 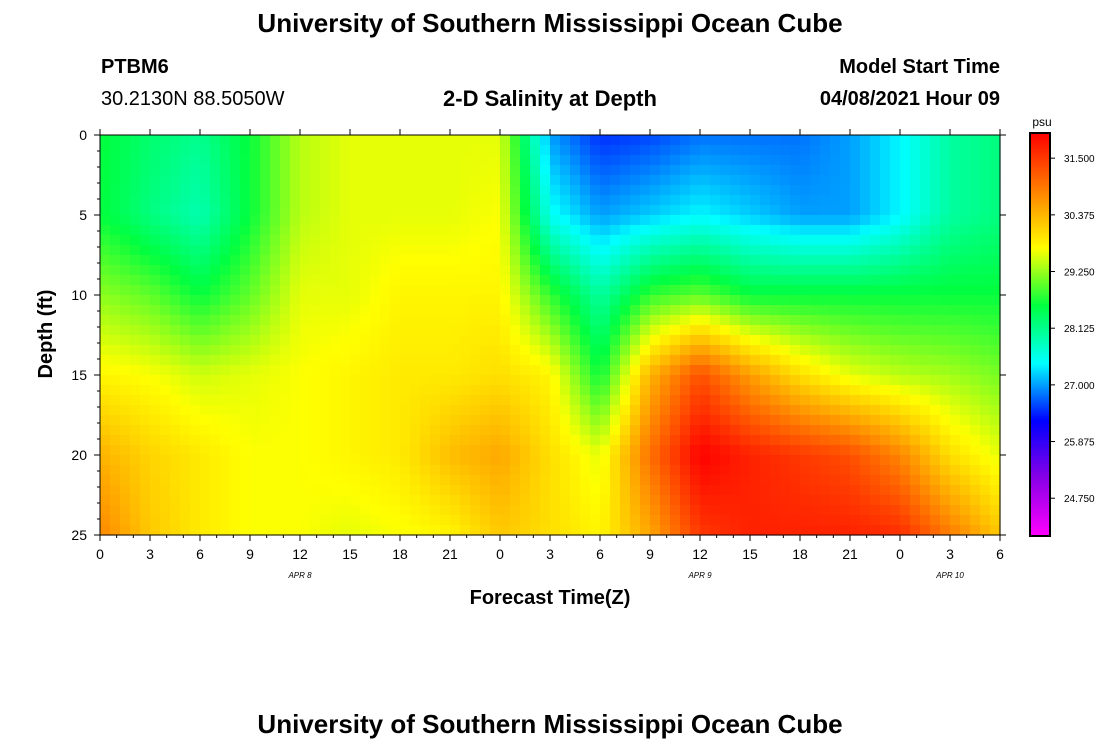 I want to click on x-tick-label: 6, so click(x=200, y=554).